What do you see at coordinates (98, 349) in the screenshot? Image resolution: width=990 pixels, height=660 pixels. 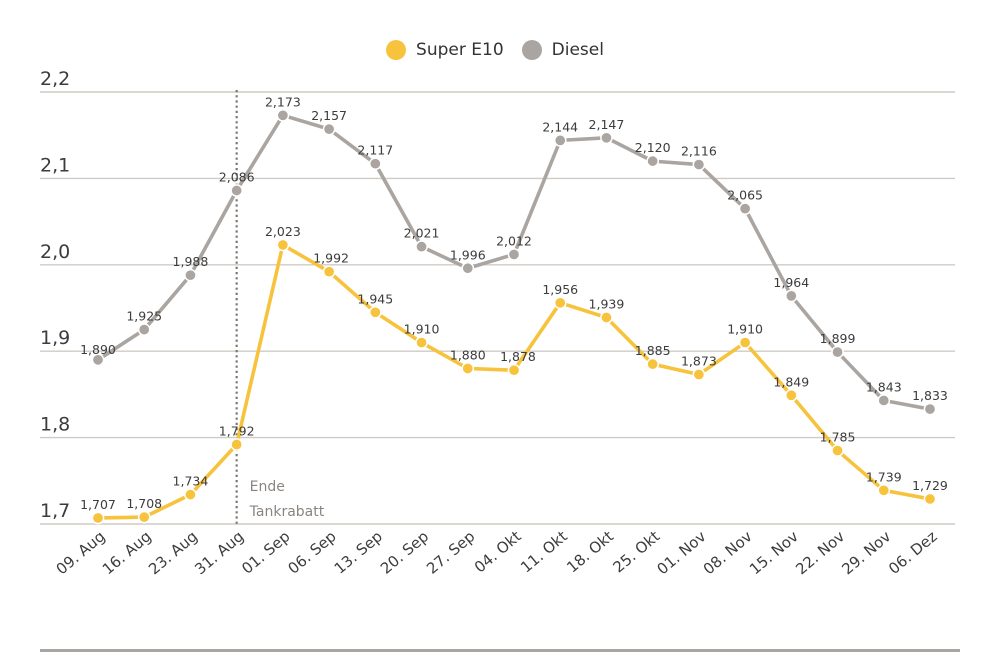 I see `data-label-diesel: 1,890` at bounding box center [98, 349].